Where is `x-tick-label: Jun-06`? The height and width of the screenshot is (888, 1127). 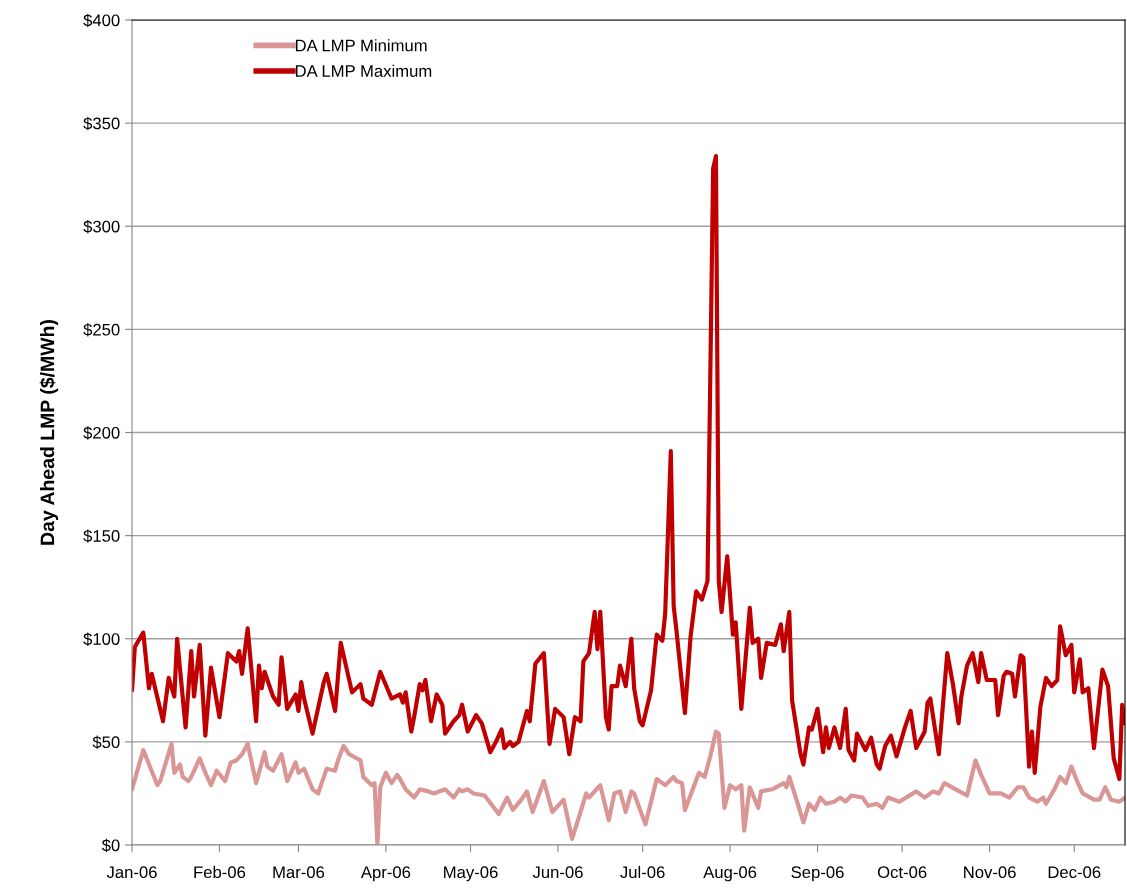
x-tick-label: Jun-06 is located at coordinates (557, 872).